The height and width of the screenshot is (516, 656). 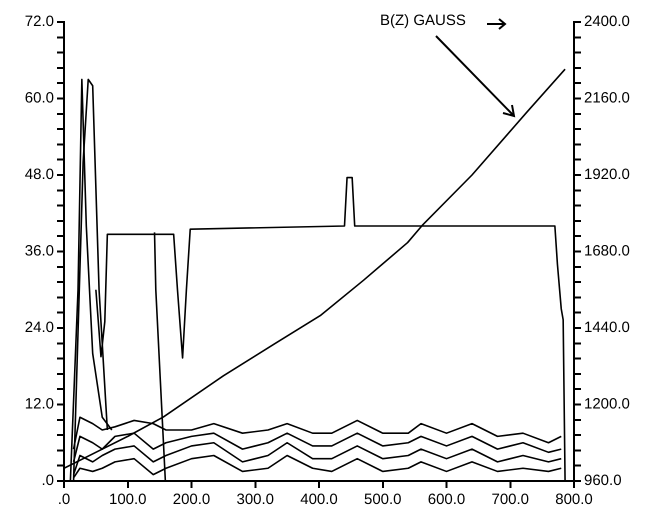 I want to click on y-tick-label: .0, so click(x=47, y=481).